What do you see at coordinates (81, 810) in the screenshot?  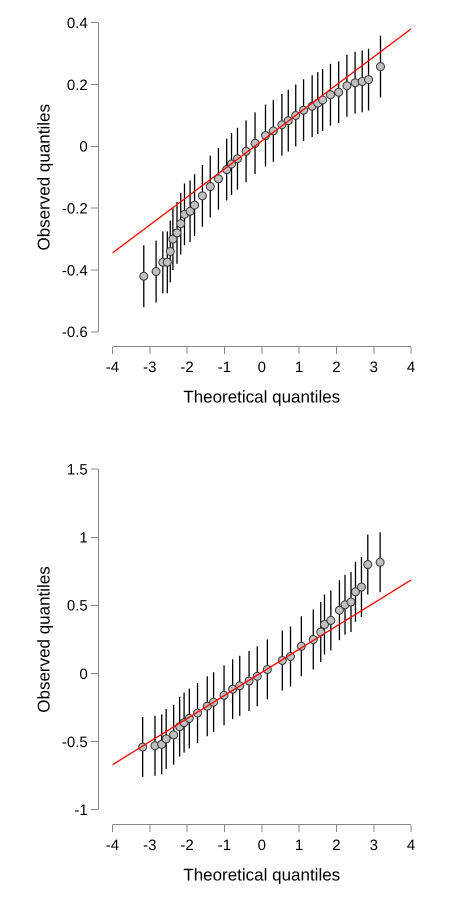 I see `y-tick-label: -1` at bounding box center [81, 810].